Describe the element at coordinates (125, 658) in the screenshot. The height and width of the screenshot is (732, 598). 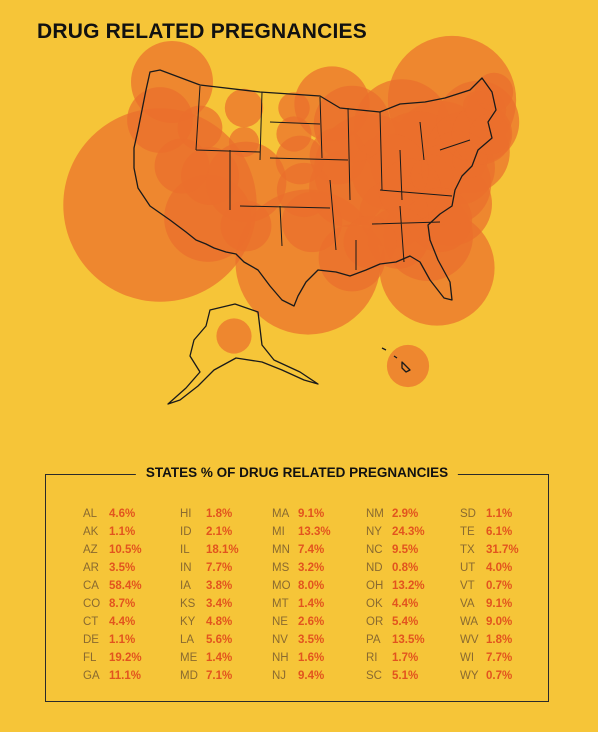
I see `state-percent: 19.2%` at that location.